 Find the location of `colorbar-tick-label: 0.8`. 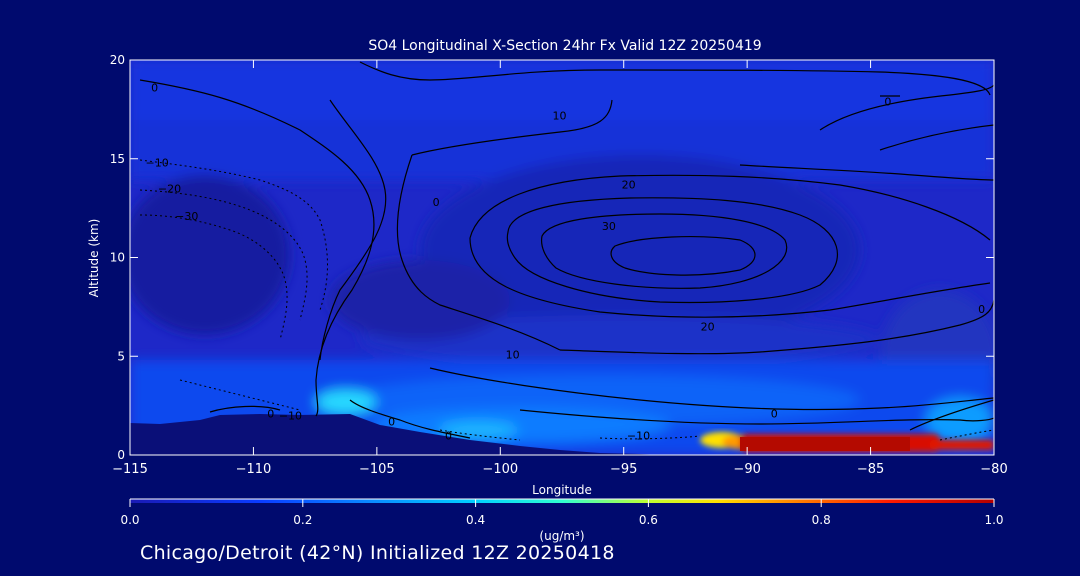

colorbar-tick-label: 0.8 is located at coordinates (821, 520).